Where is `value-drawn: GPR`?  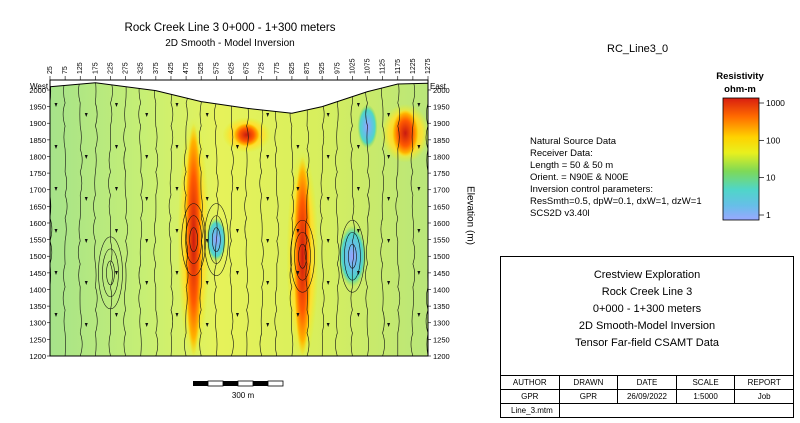 value-drawn: GPR is located at coordinates (588, 396).